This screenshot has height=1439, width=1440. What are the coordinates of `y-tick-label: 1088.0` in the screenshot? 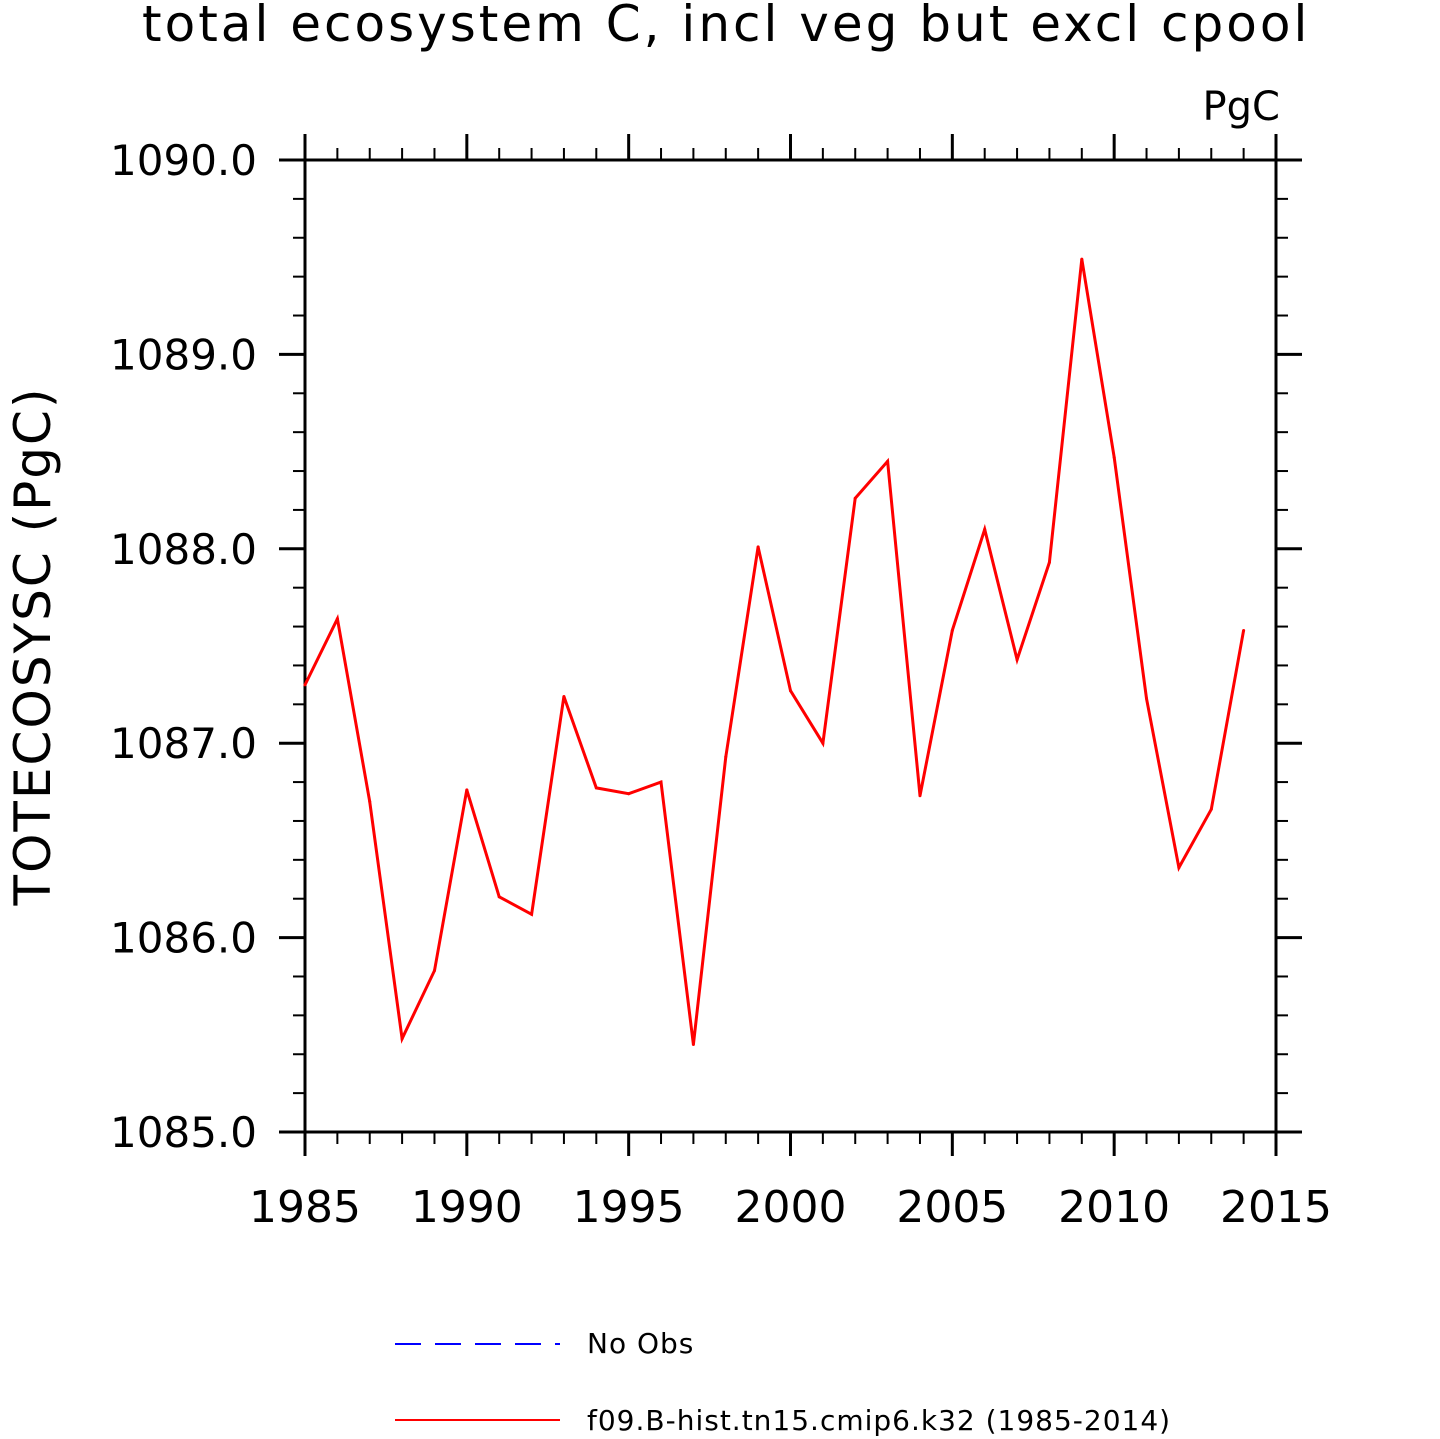 It's located at (183, 549).